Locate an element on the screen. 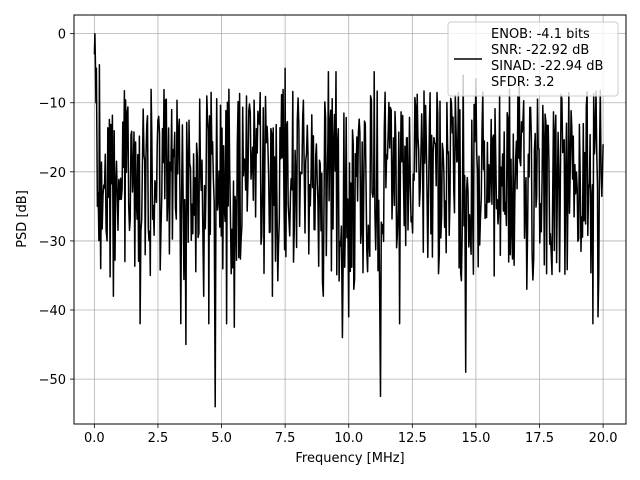 The image size is (640, 480). legend-box is located at coordinates (533, 59).